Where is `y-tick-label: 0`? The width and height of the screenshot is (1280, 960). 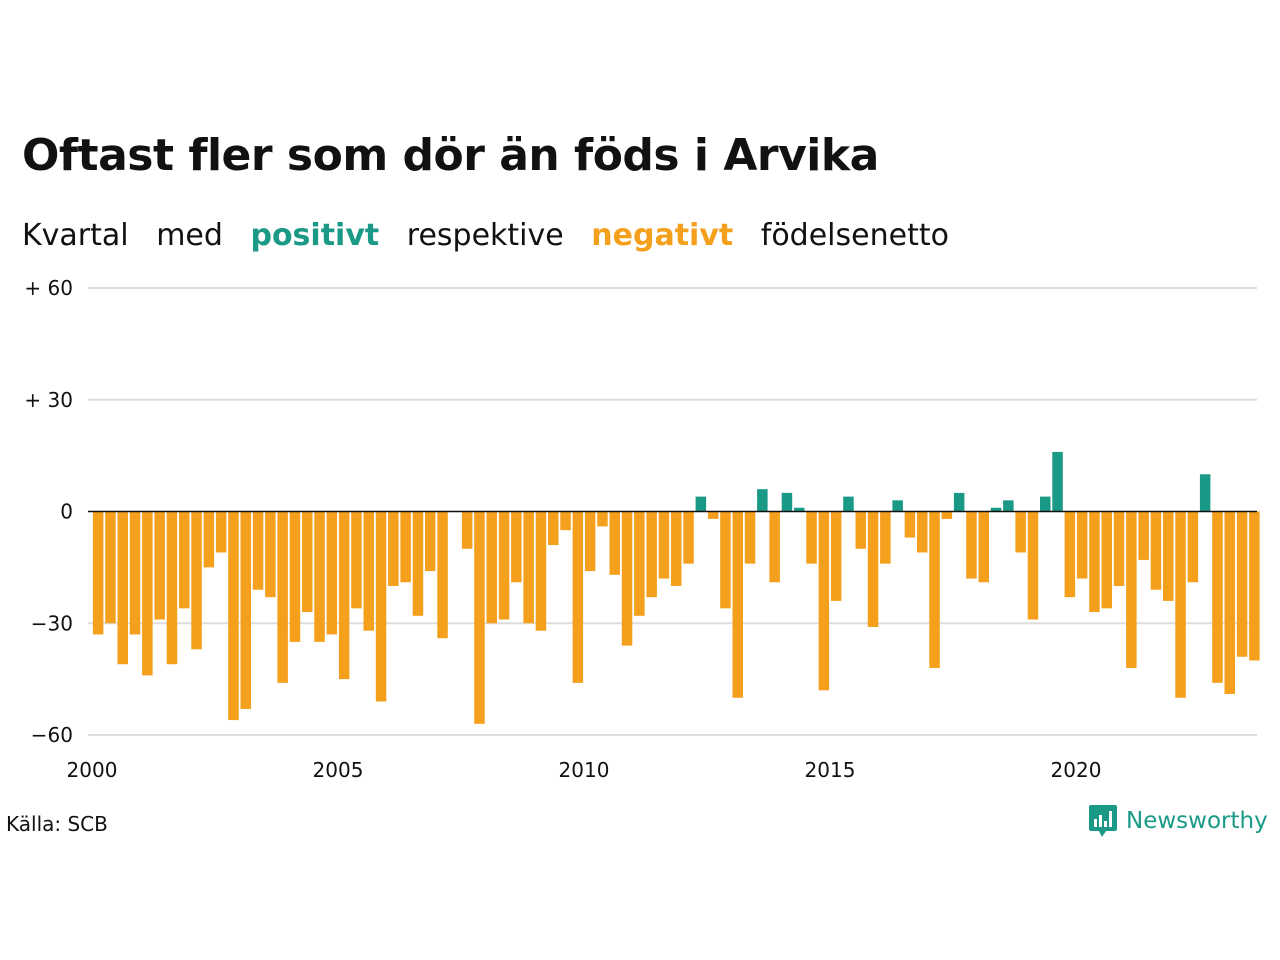
y-tick-label: 0 is located at coordinates (66, 512).